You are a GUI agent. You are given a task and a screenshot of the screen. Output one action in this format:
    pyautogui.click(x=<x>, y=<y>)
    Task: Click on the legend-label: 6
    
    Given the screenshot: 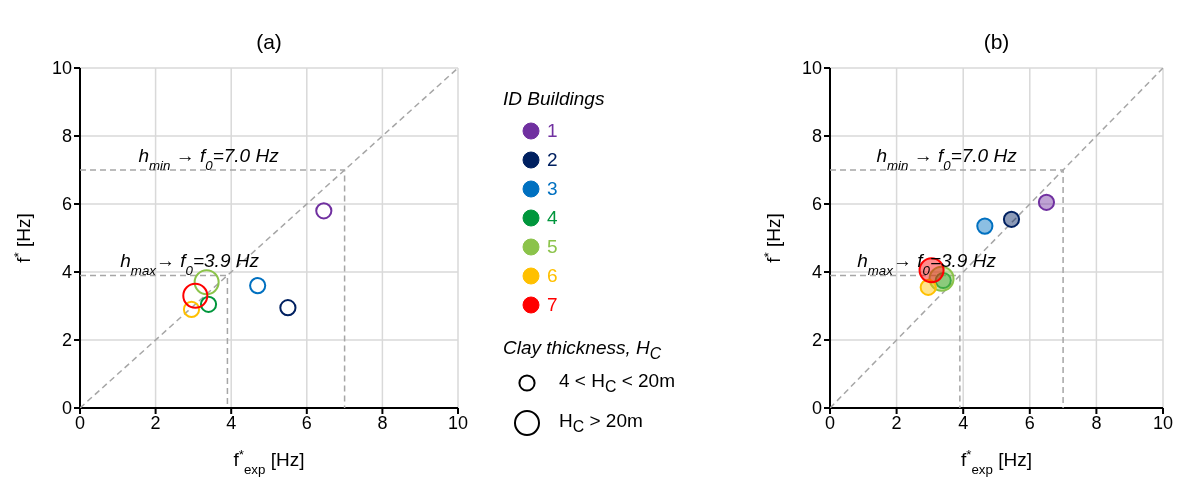 What is the action you would take?
    pyautogui.click(x=552, y=275)
    